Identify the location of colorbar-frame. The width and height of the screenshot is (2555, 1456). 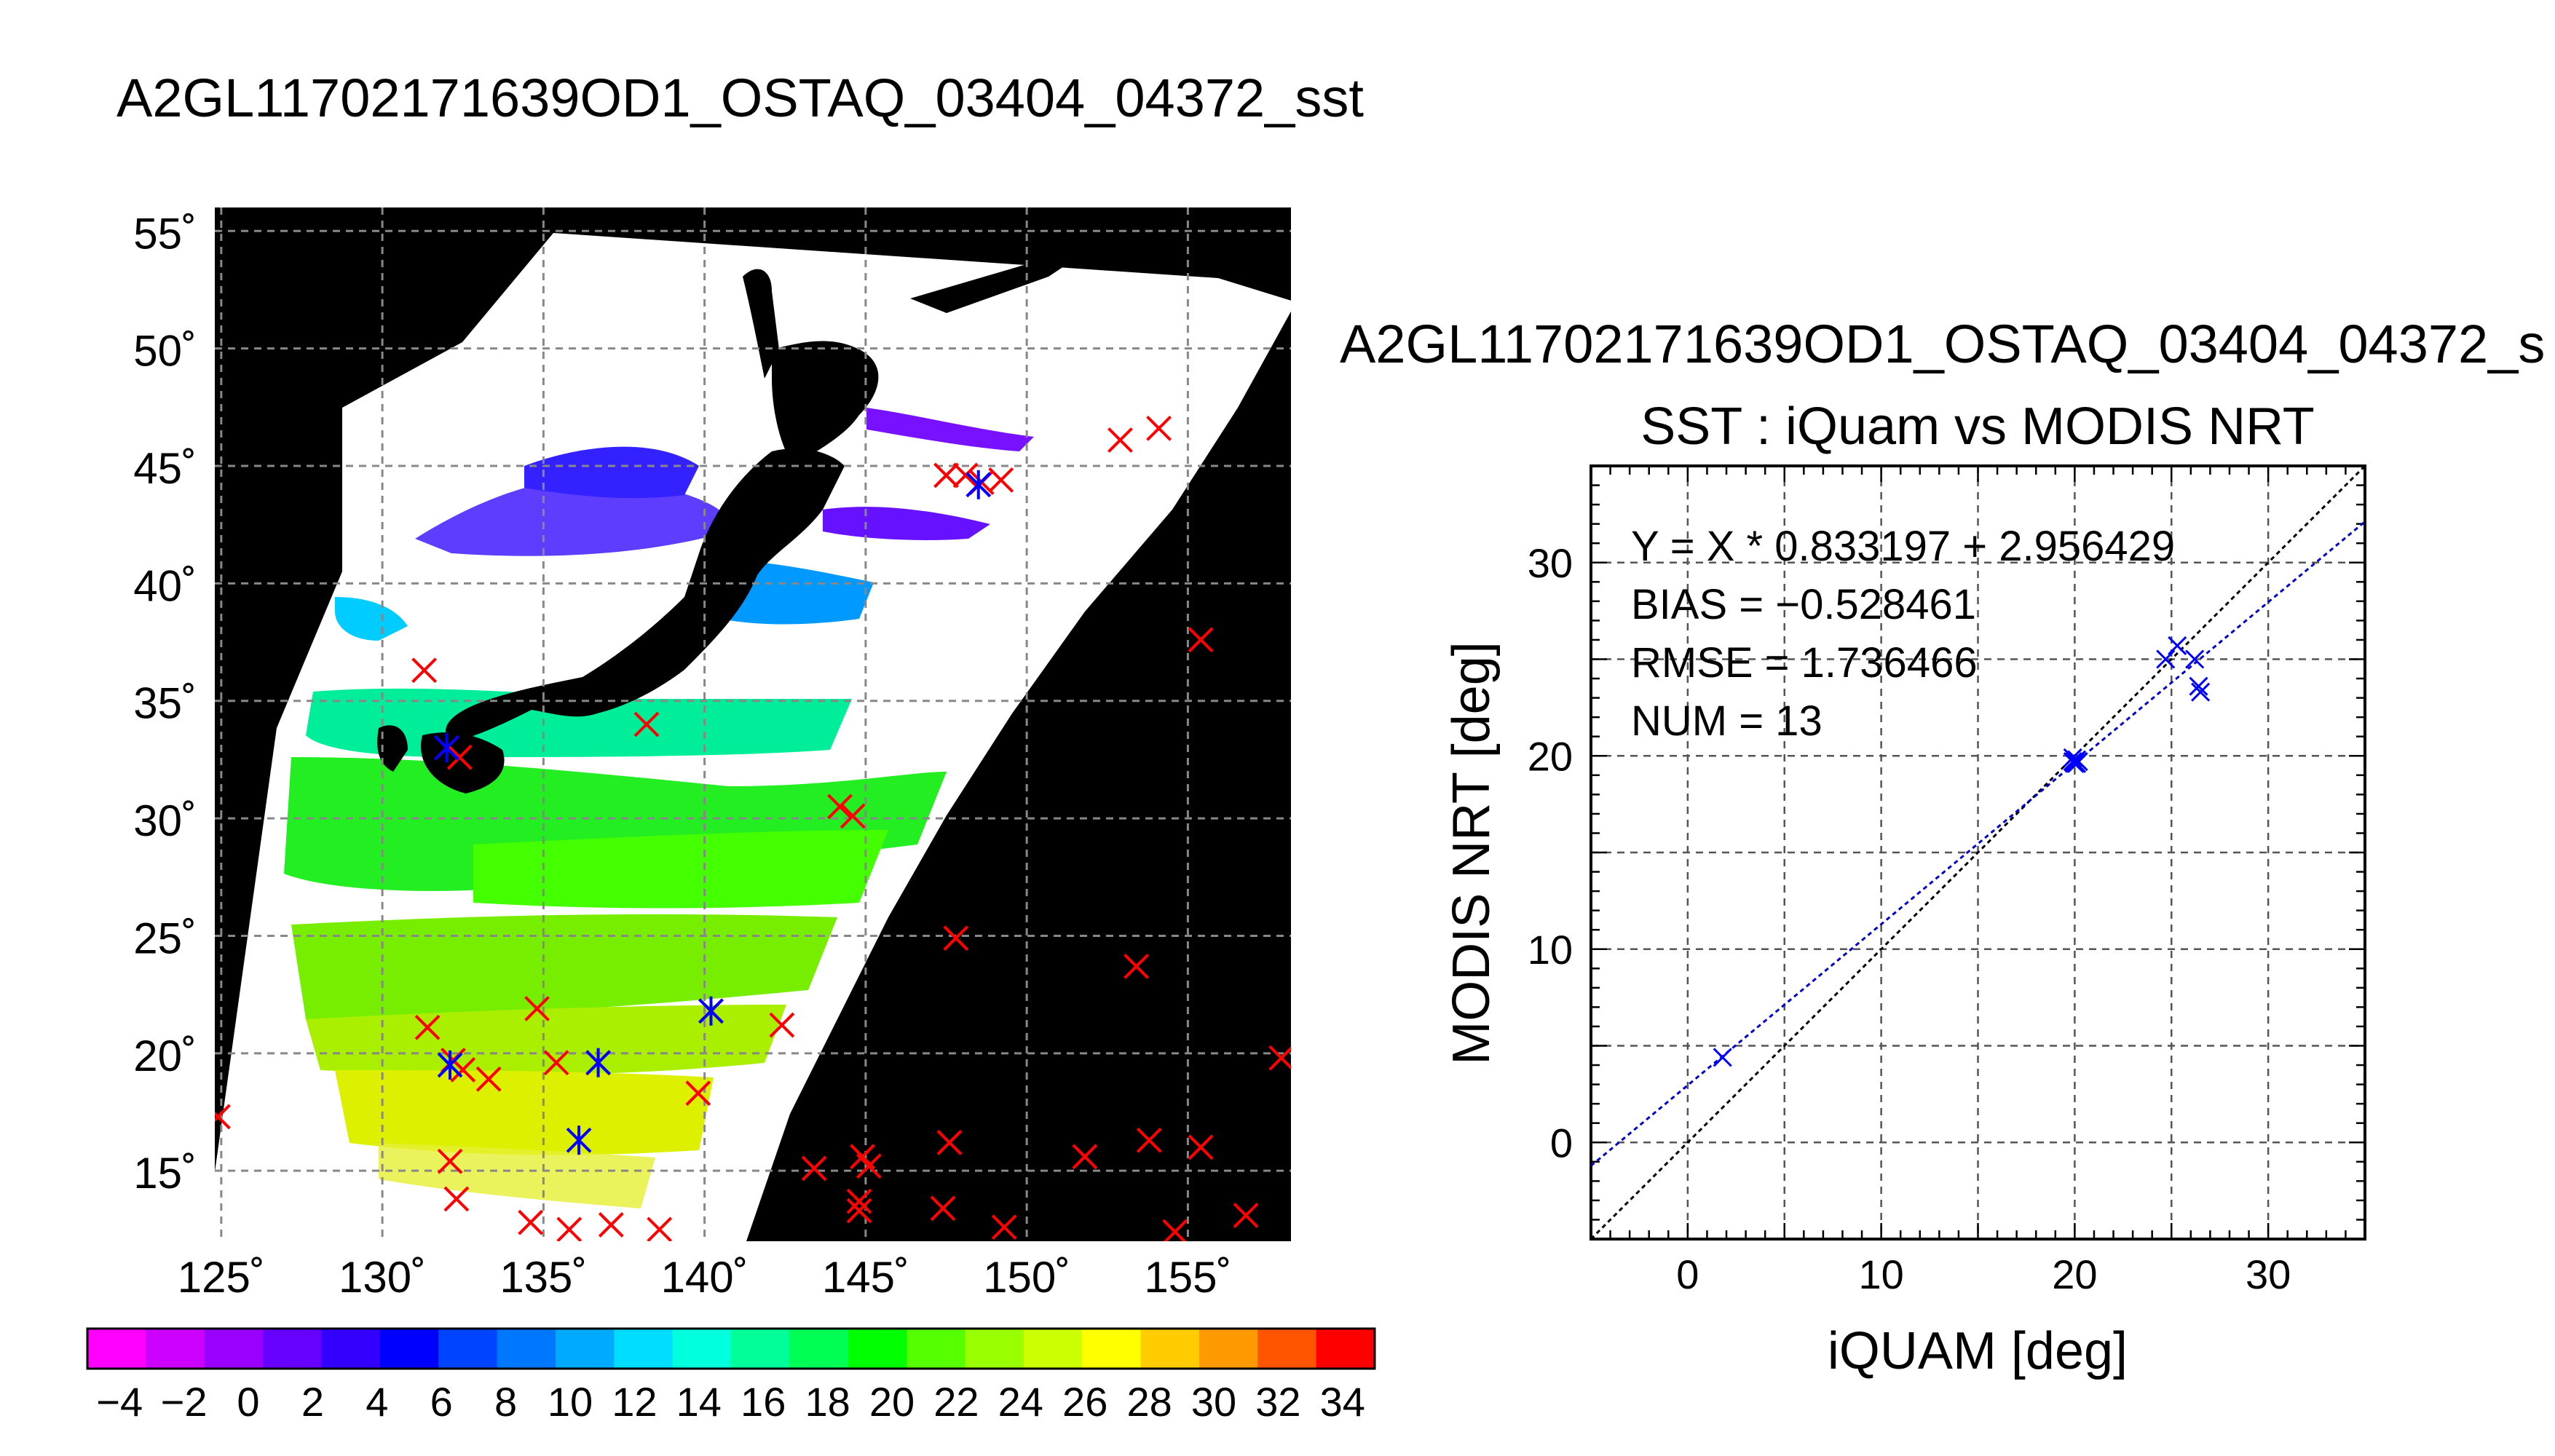
(731, 1348).